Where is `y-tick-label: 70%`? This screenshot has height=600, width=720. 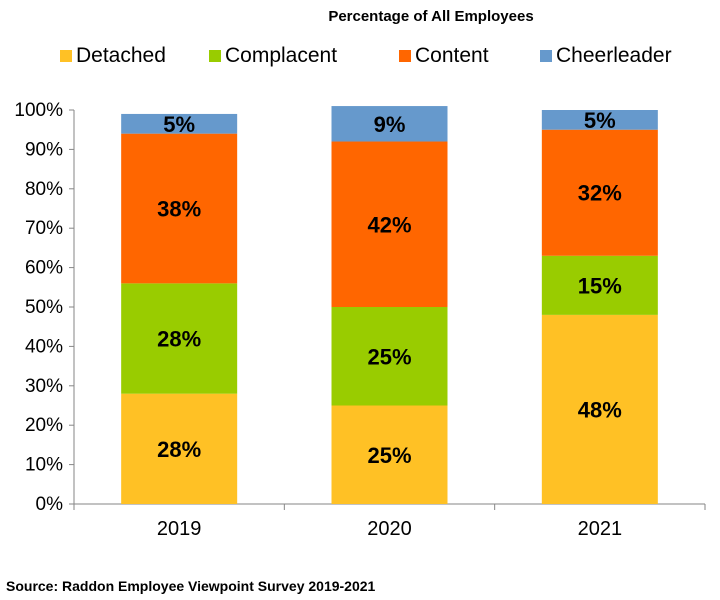
y-tick-label: 70% is located at coordinates (44, 228).